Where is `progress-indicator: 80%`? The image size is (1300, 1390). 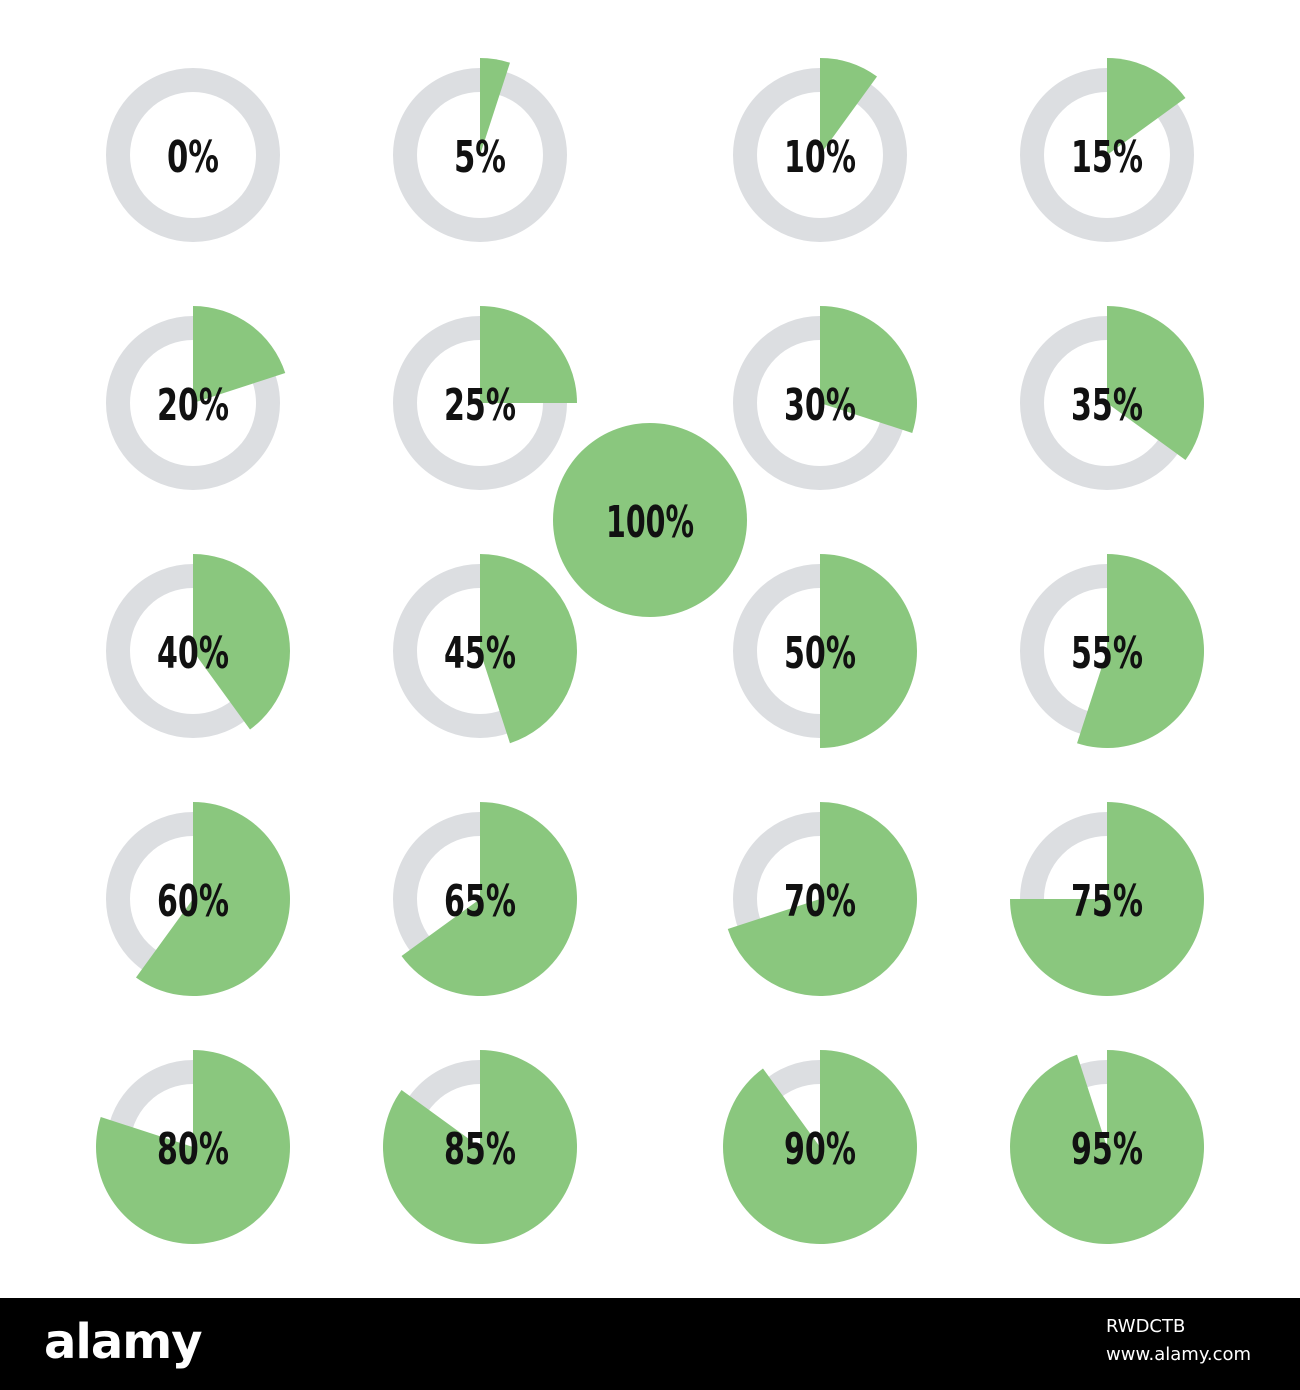
progress-indicator: 80% is located at coordinates (193, 1147).